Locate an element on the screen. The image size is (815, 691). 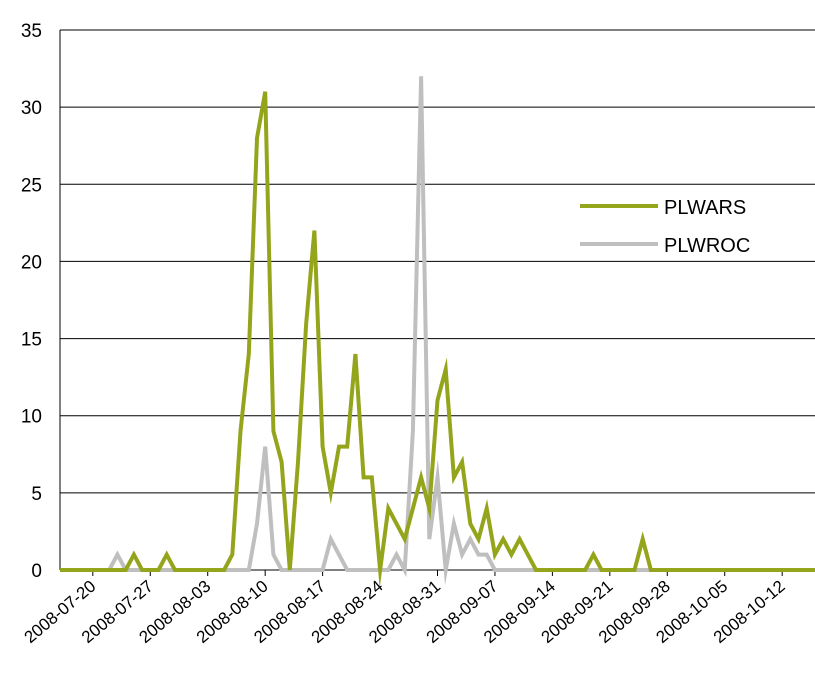
legend: PLWARS PLWROC is located at coordinates (665, 227).